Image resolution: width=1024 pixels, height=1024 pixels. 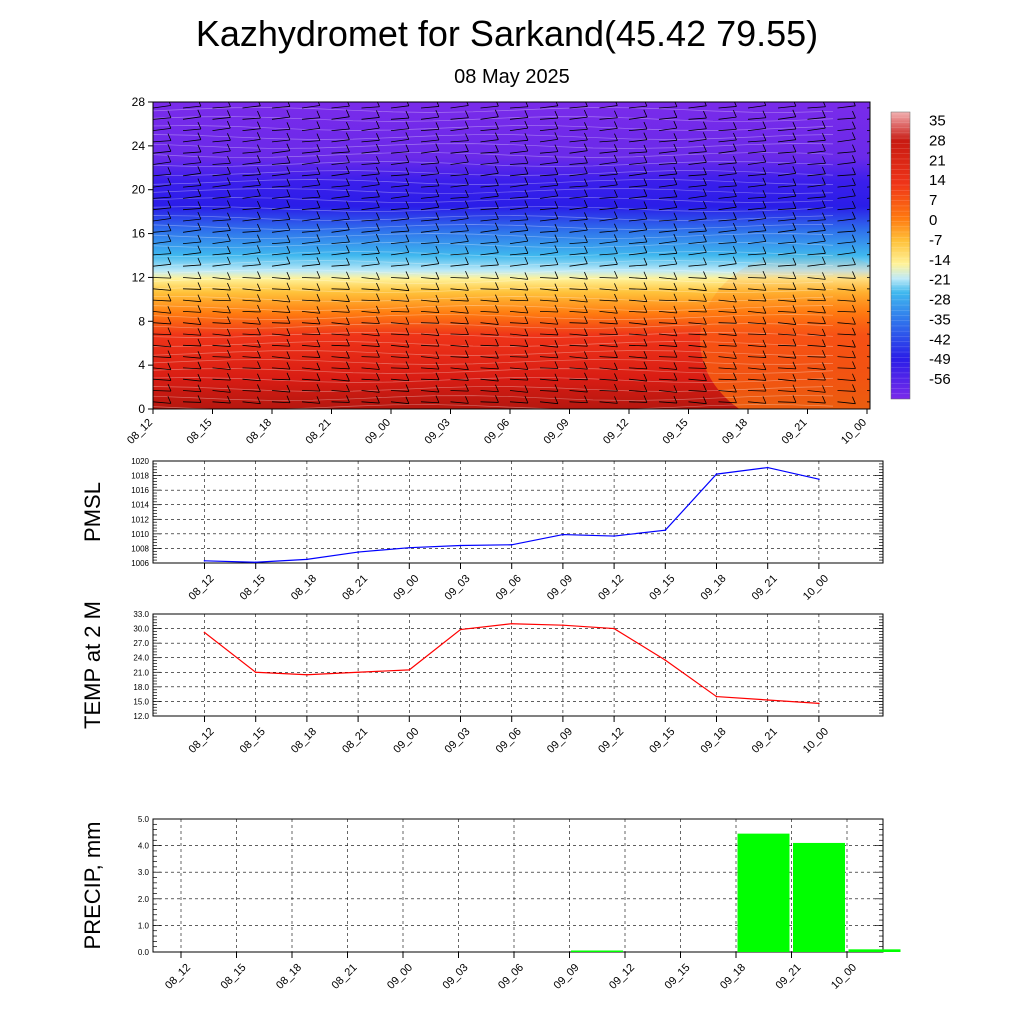 I want to click on x-tick-label: 08_21, so click(x=355, y=741).